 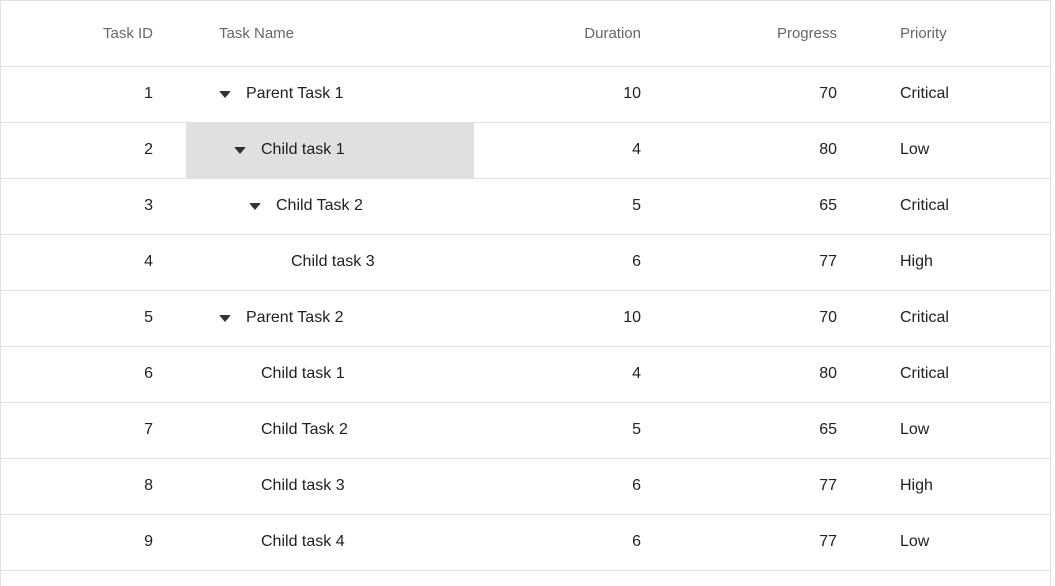 I want to click on task-id-cell: 1, so click(x=93, y=94).